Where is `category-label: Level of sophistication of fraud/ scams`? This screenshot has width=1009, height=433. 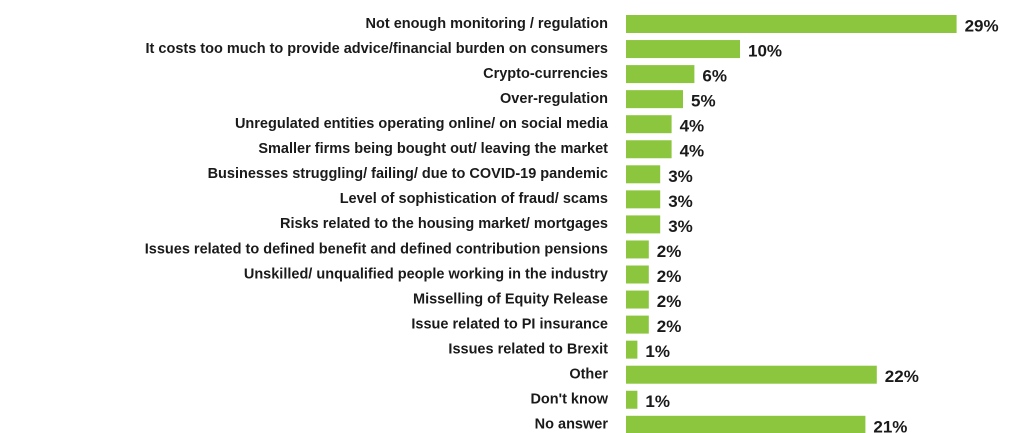
category-label: Level of sophistication of fraud/ scams is located at coordinates (474, 199).